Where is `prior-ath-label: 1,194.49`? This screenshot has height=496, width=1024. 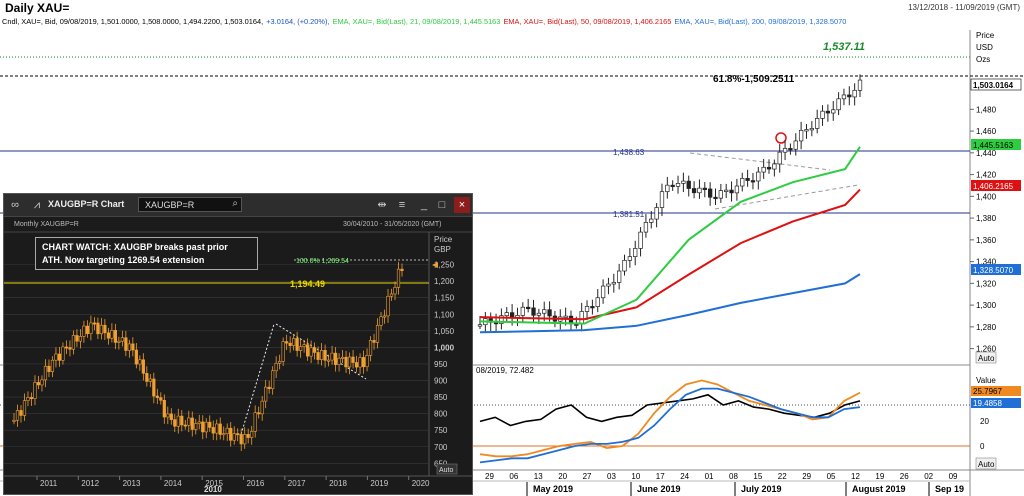 prior-ath-label: 1,194.49 is located at coordinates (307, 284).